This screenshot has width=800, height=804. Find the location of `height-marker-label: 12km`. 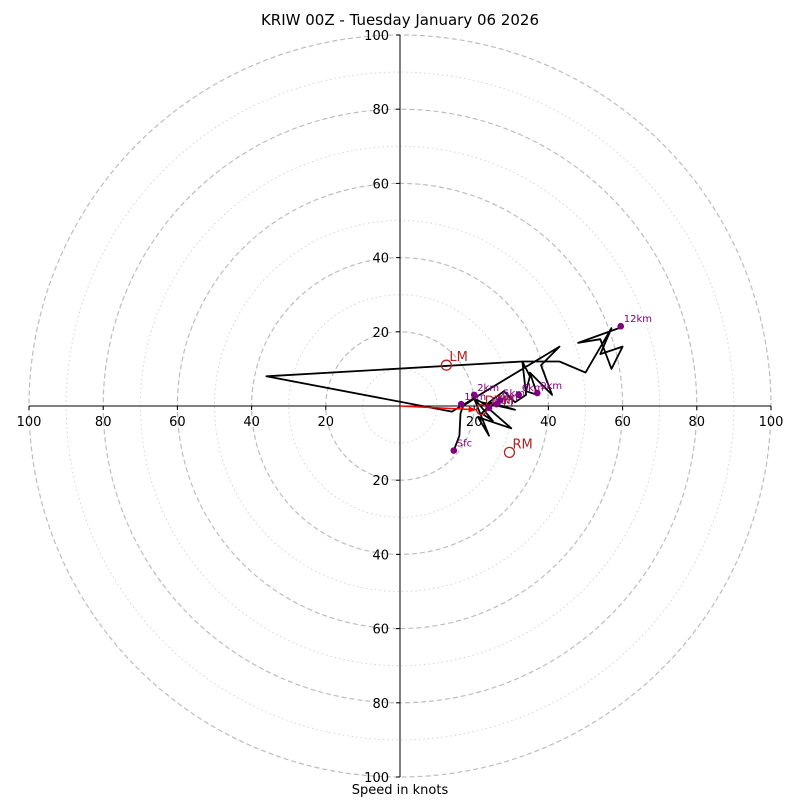

height-marker-label: 12km is located at coordinates (638, 319).